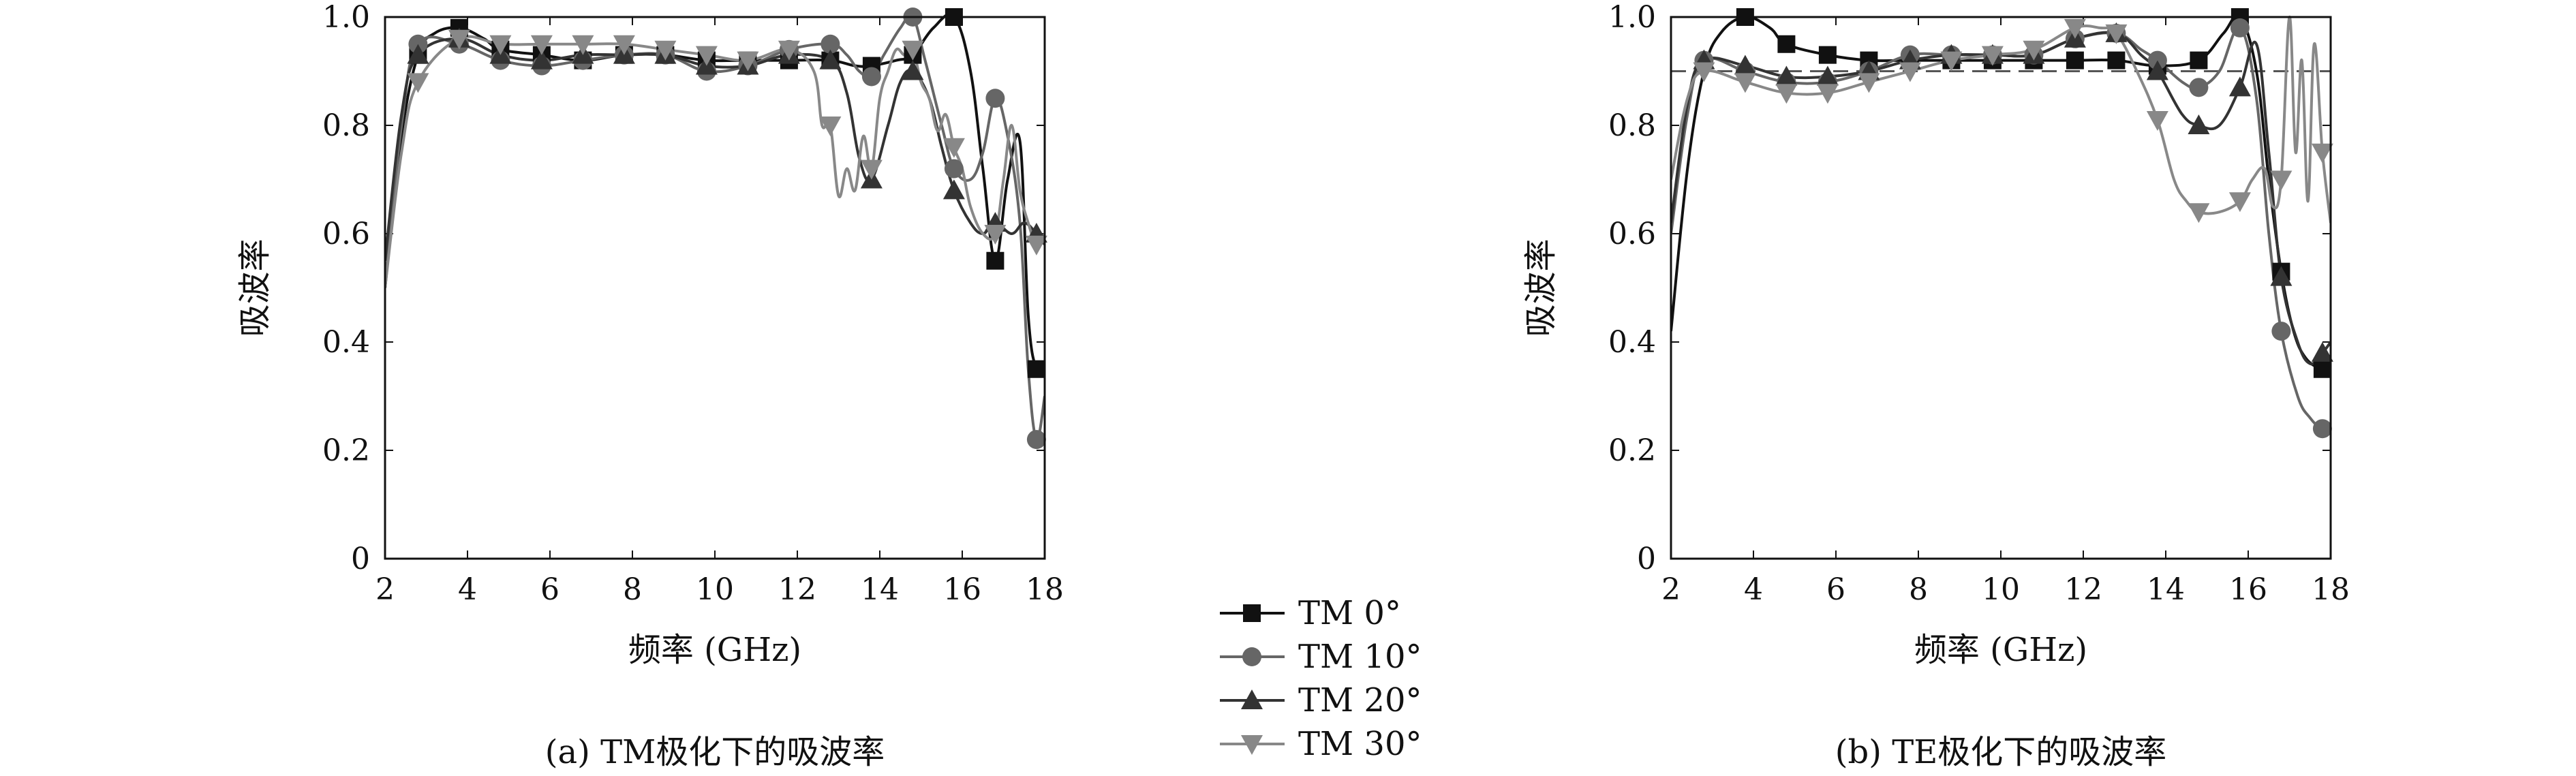 Image resolution: width=2576 pixels, height=776 pixels. Describe the element at coordinates (1321, 678) in the screenshot. I see `legend: TM 0° TM 10° TM 20° TM 30°` at that location.